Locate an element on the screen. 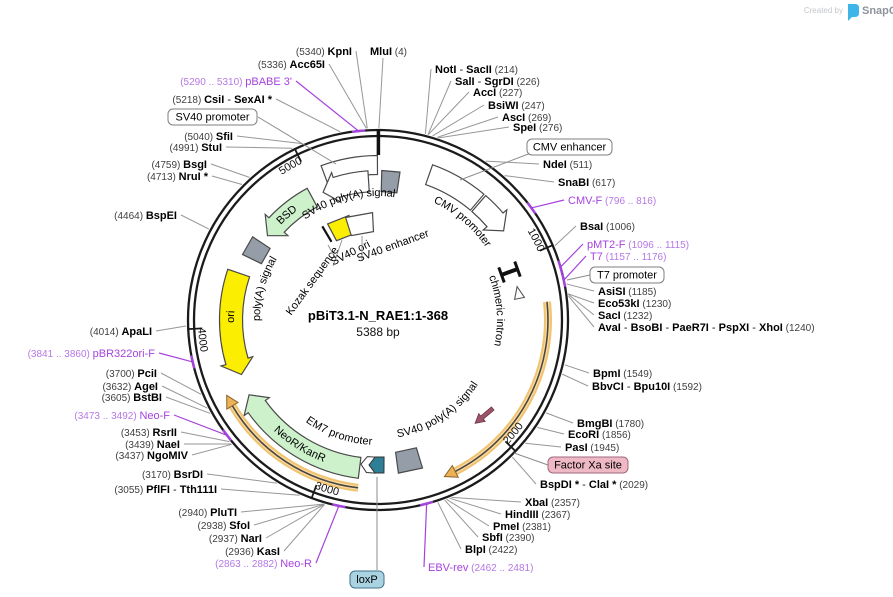  leader-cmv-f is located at coordinates (548, 204).